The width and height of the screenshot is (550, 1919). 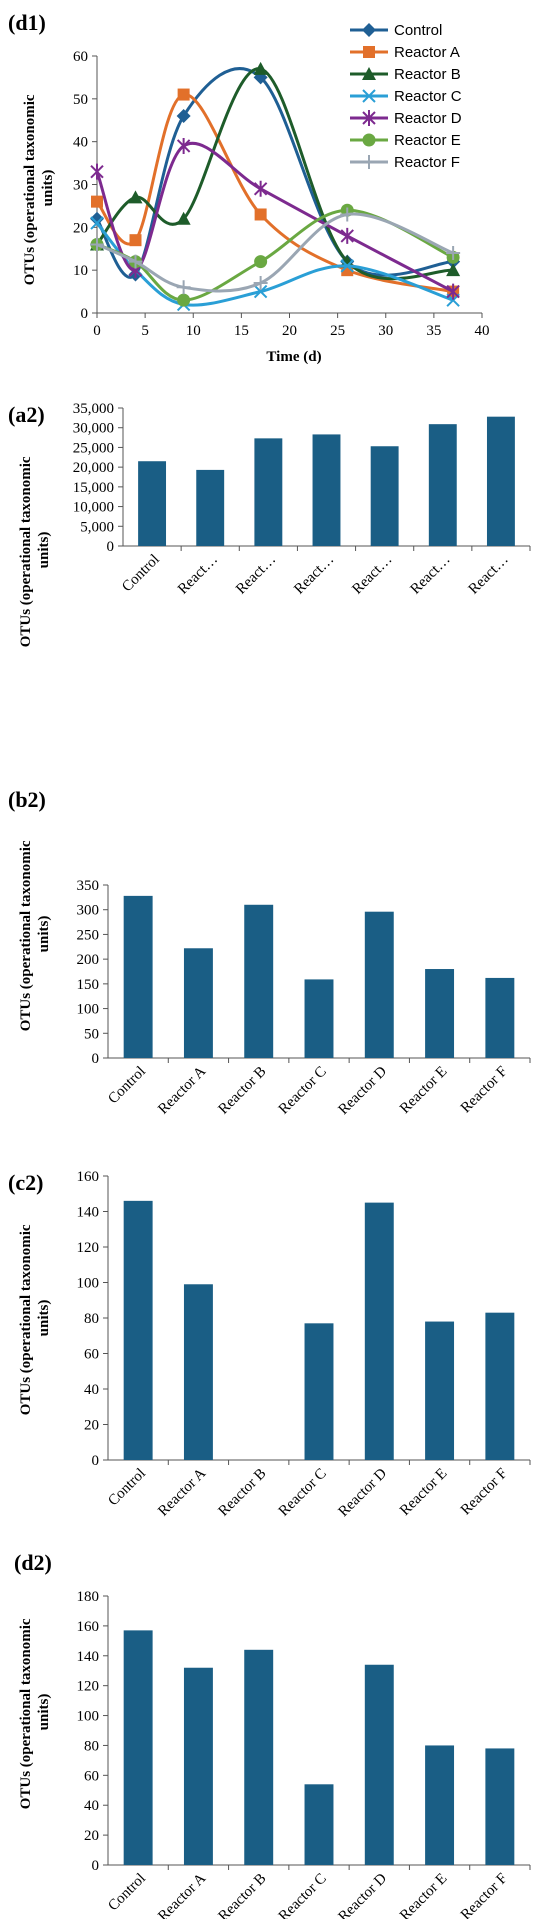 What do you see at coordinates (97, 331) in the screenshot?
I see `x-tick-label: 0` at bounding box center [97, 331].